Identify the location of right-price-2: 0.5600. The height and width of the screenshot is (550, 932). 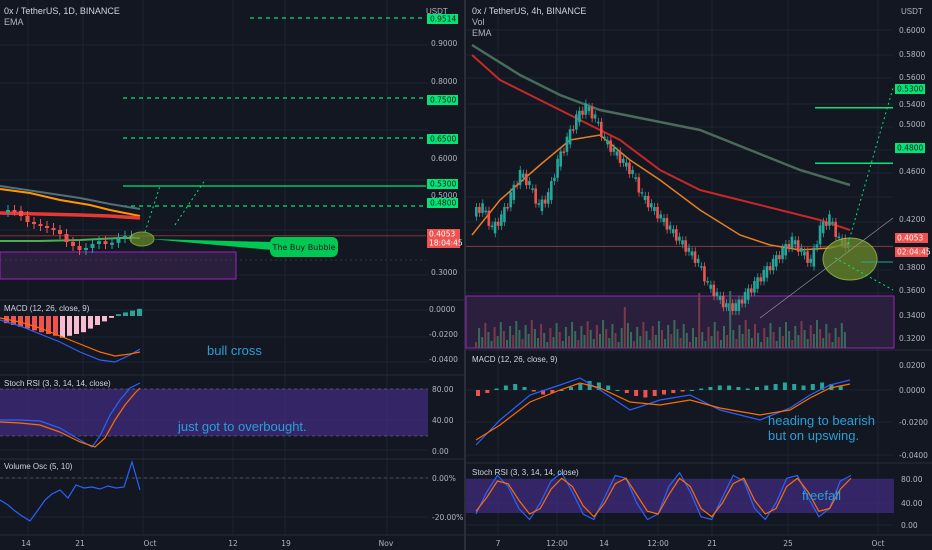
(912, 77).